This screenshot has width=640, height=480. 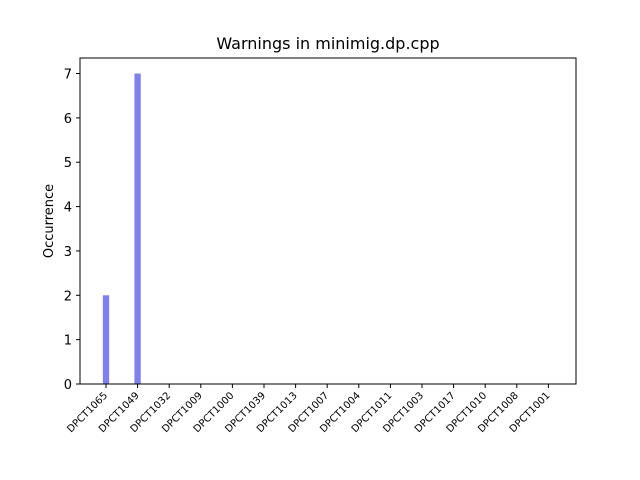 What do you see at coordinates (68, 252) in the screenshot?
I see `y-tick-label: 3` at bounding box center [68, 252].